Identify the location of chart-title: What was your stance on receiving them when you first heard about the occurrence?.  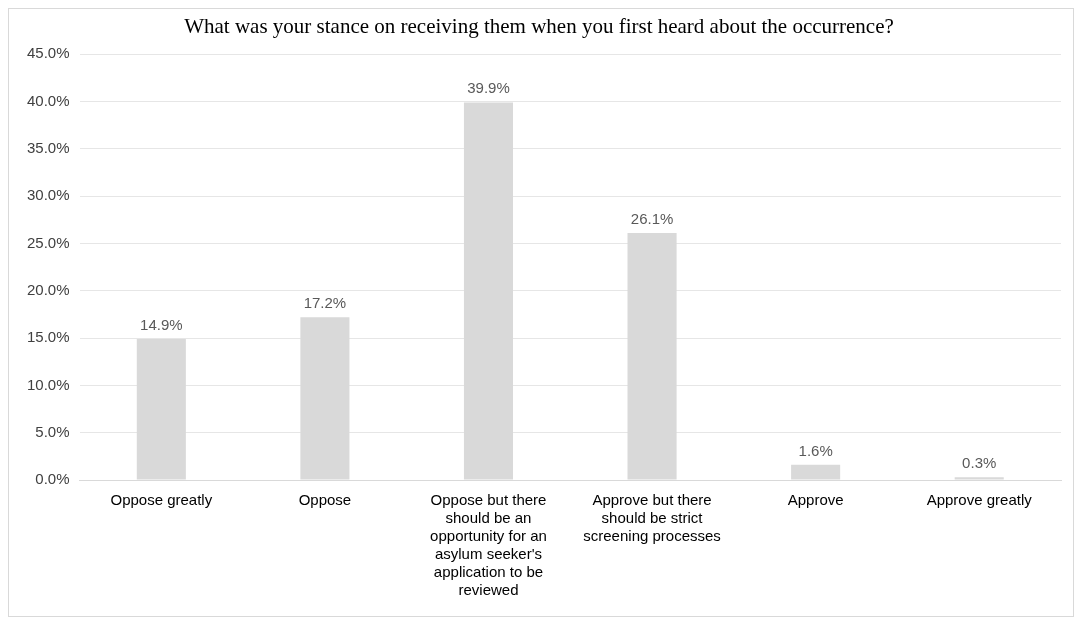
(539, 26).